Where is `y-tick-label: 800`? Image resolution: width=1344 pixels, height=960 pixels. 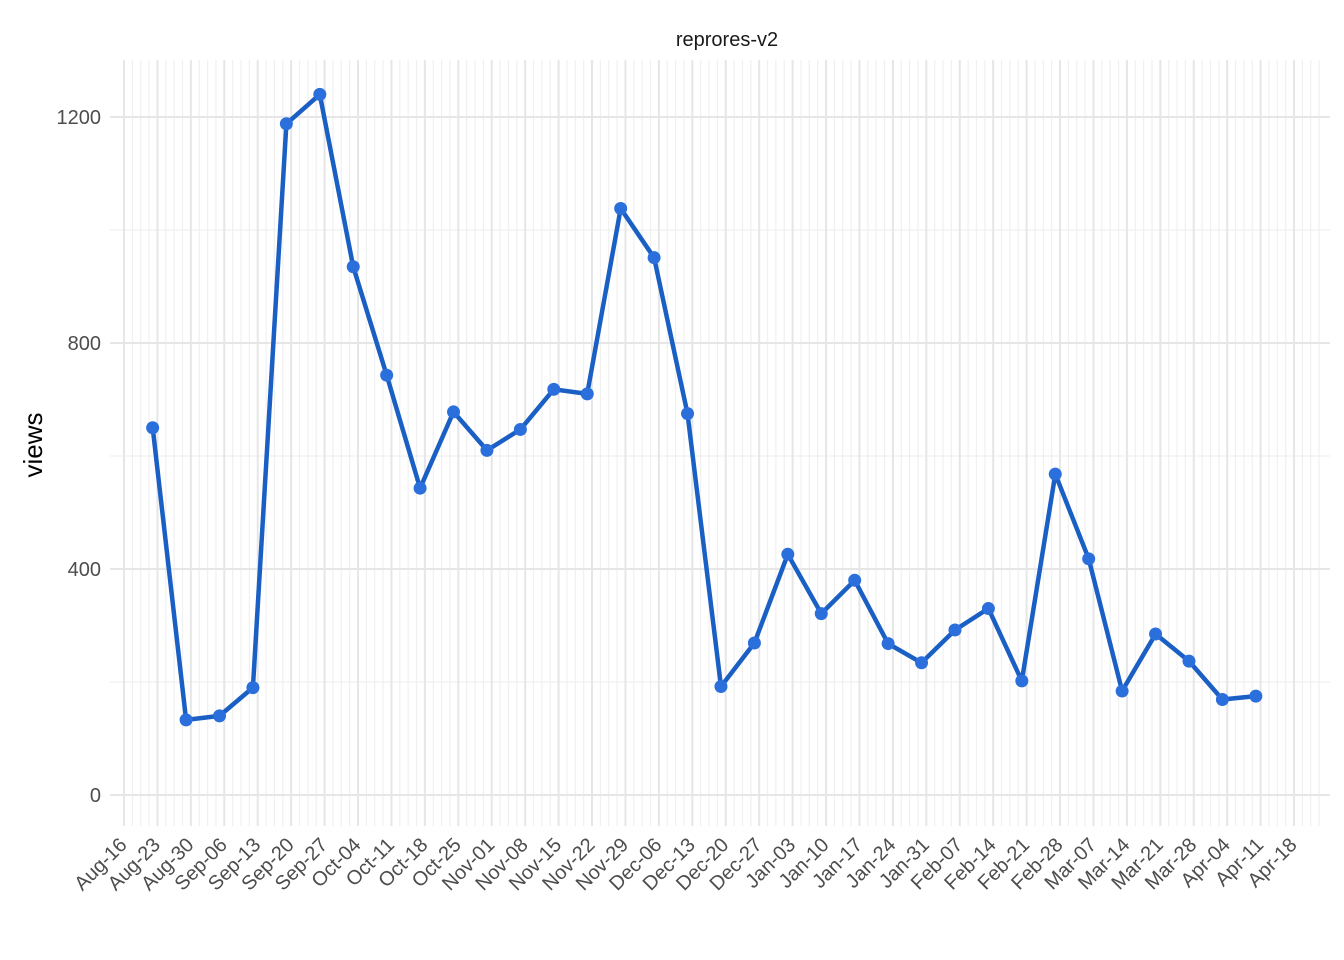 y-tick-label: 800 is located at coordinates (84, 344).